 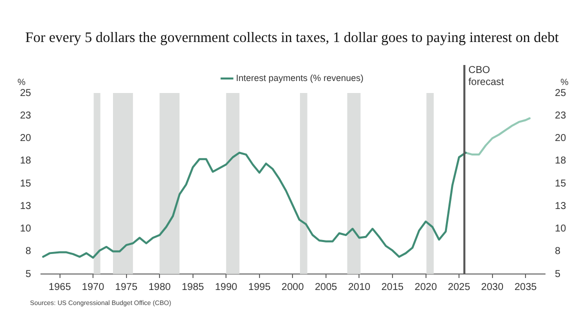 What do you see at coordinates (259, 287) in the screenshot?
I see `x-tick-label: 1995` at bounding box center [259, 287].